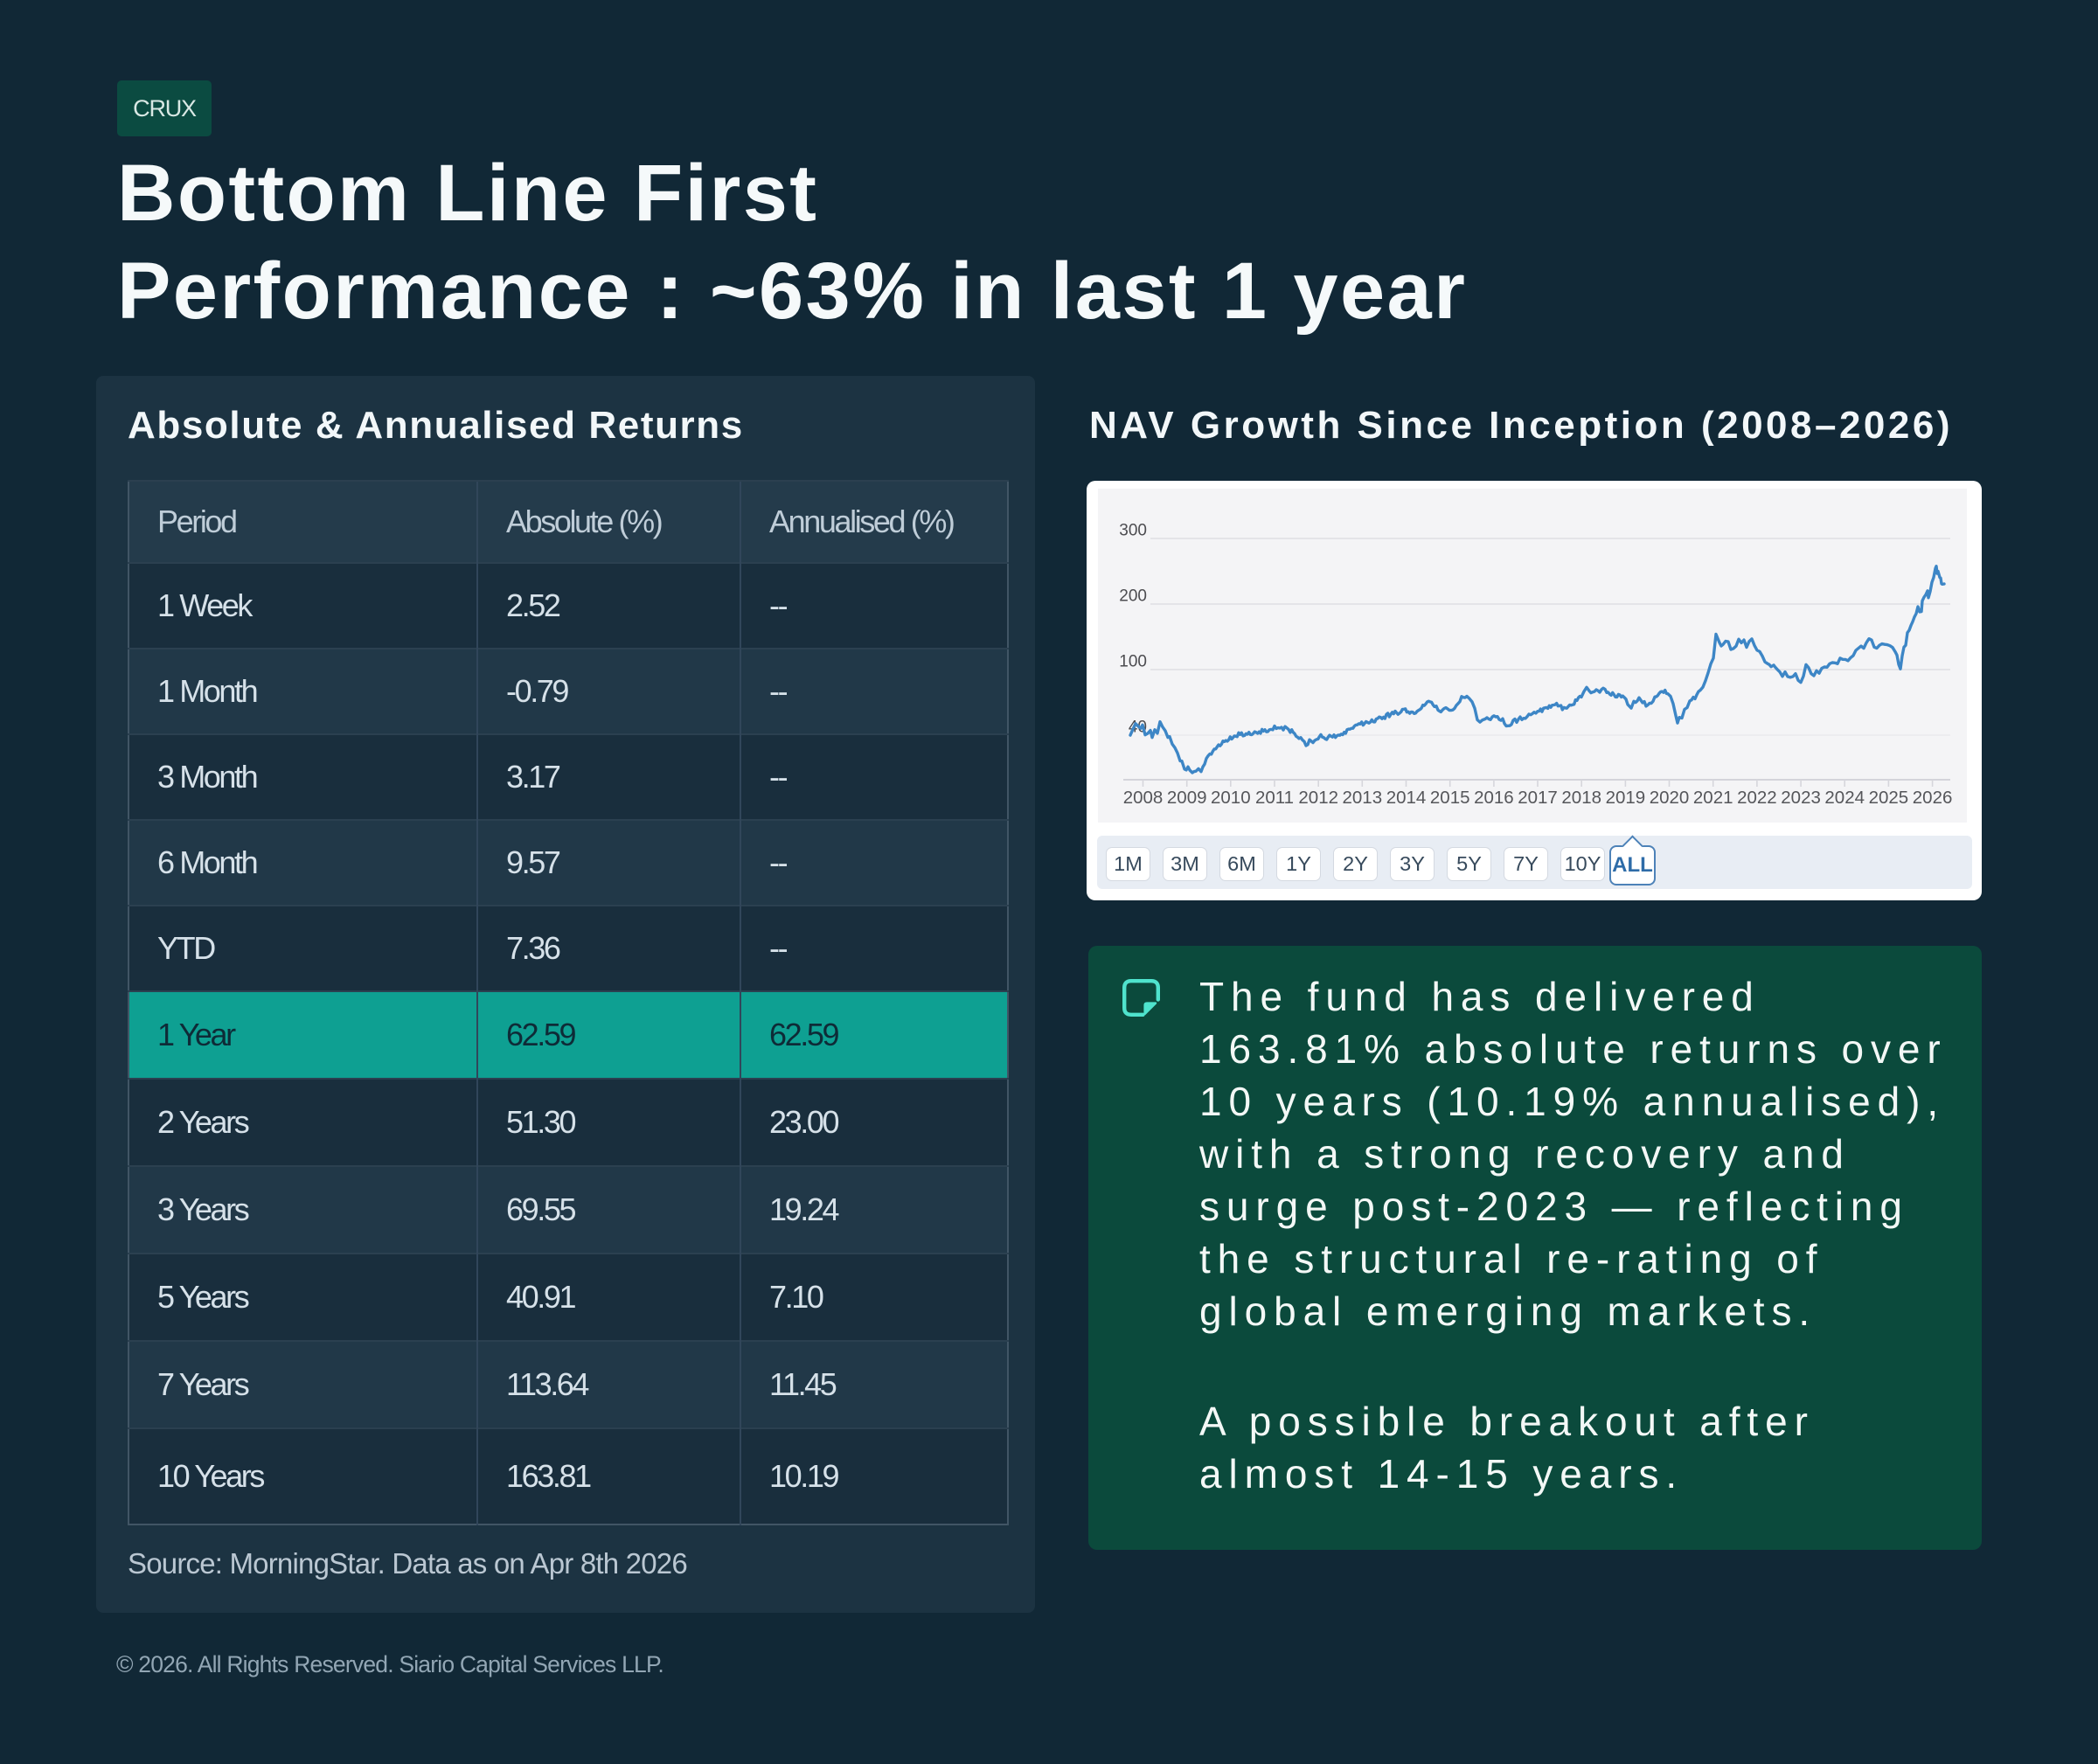  What do you see at coordinates (1274, 798) in the screenshot?
I see `svg-text: 2011` at bounding box center [1274, 798].